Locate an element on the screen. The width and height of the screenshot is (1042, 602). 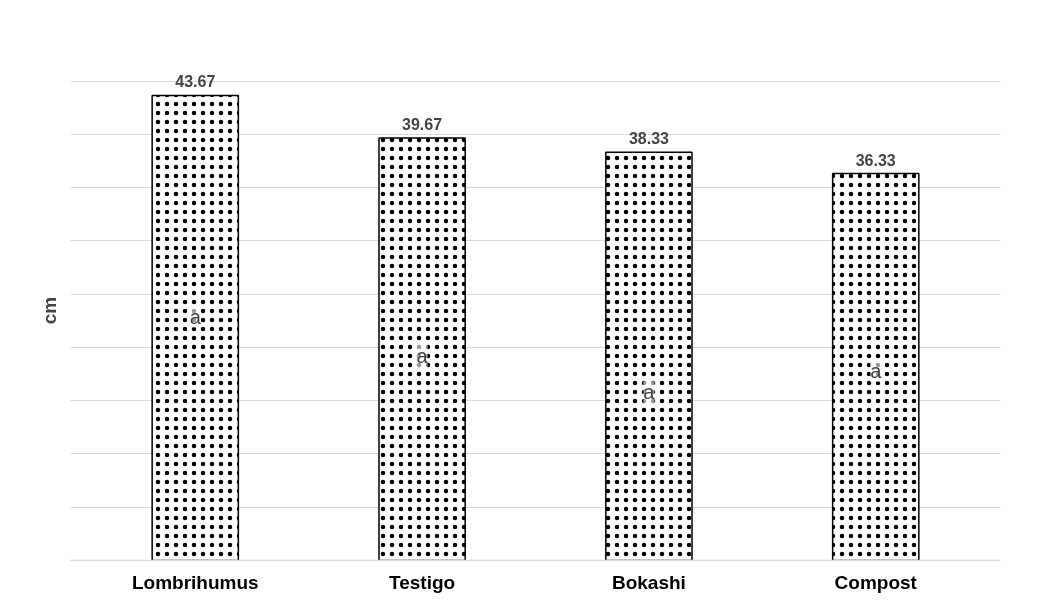
x-tick-label: Compost is located at coordinates (876, 582).